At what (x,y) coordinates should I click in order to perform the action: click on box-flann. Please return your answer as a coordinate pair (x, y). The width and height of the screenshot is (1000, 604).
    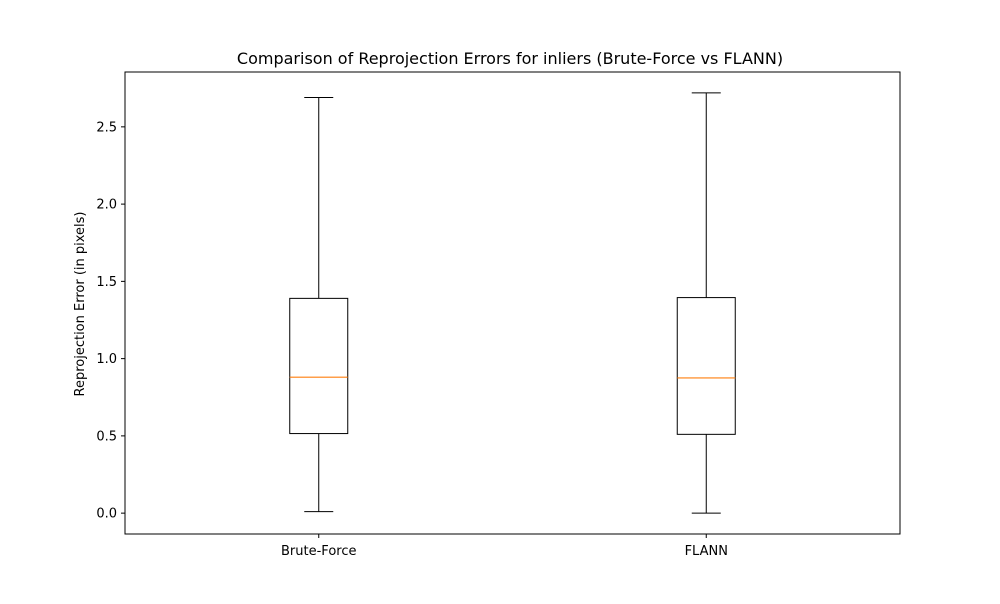
    Looking at the image, I should click on (706, 303).